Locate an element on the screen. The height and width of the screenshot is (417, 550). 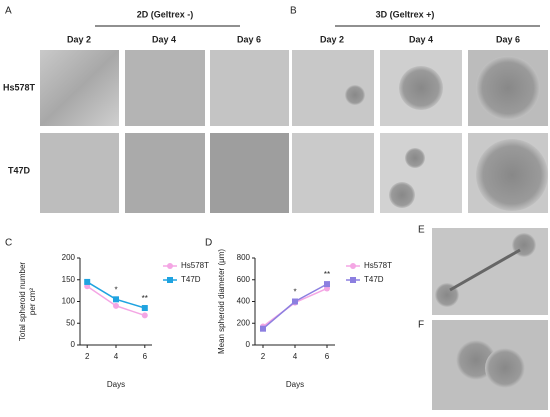
y-tick-label: 50 is located at coordinates (70, 322).